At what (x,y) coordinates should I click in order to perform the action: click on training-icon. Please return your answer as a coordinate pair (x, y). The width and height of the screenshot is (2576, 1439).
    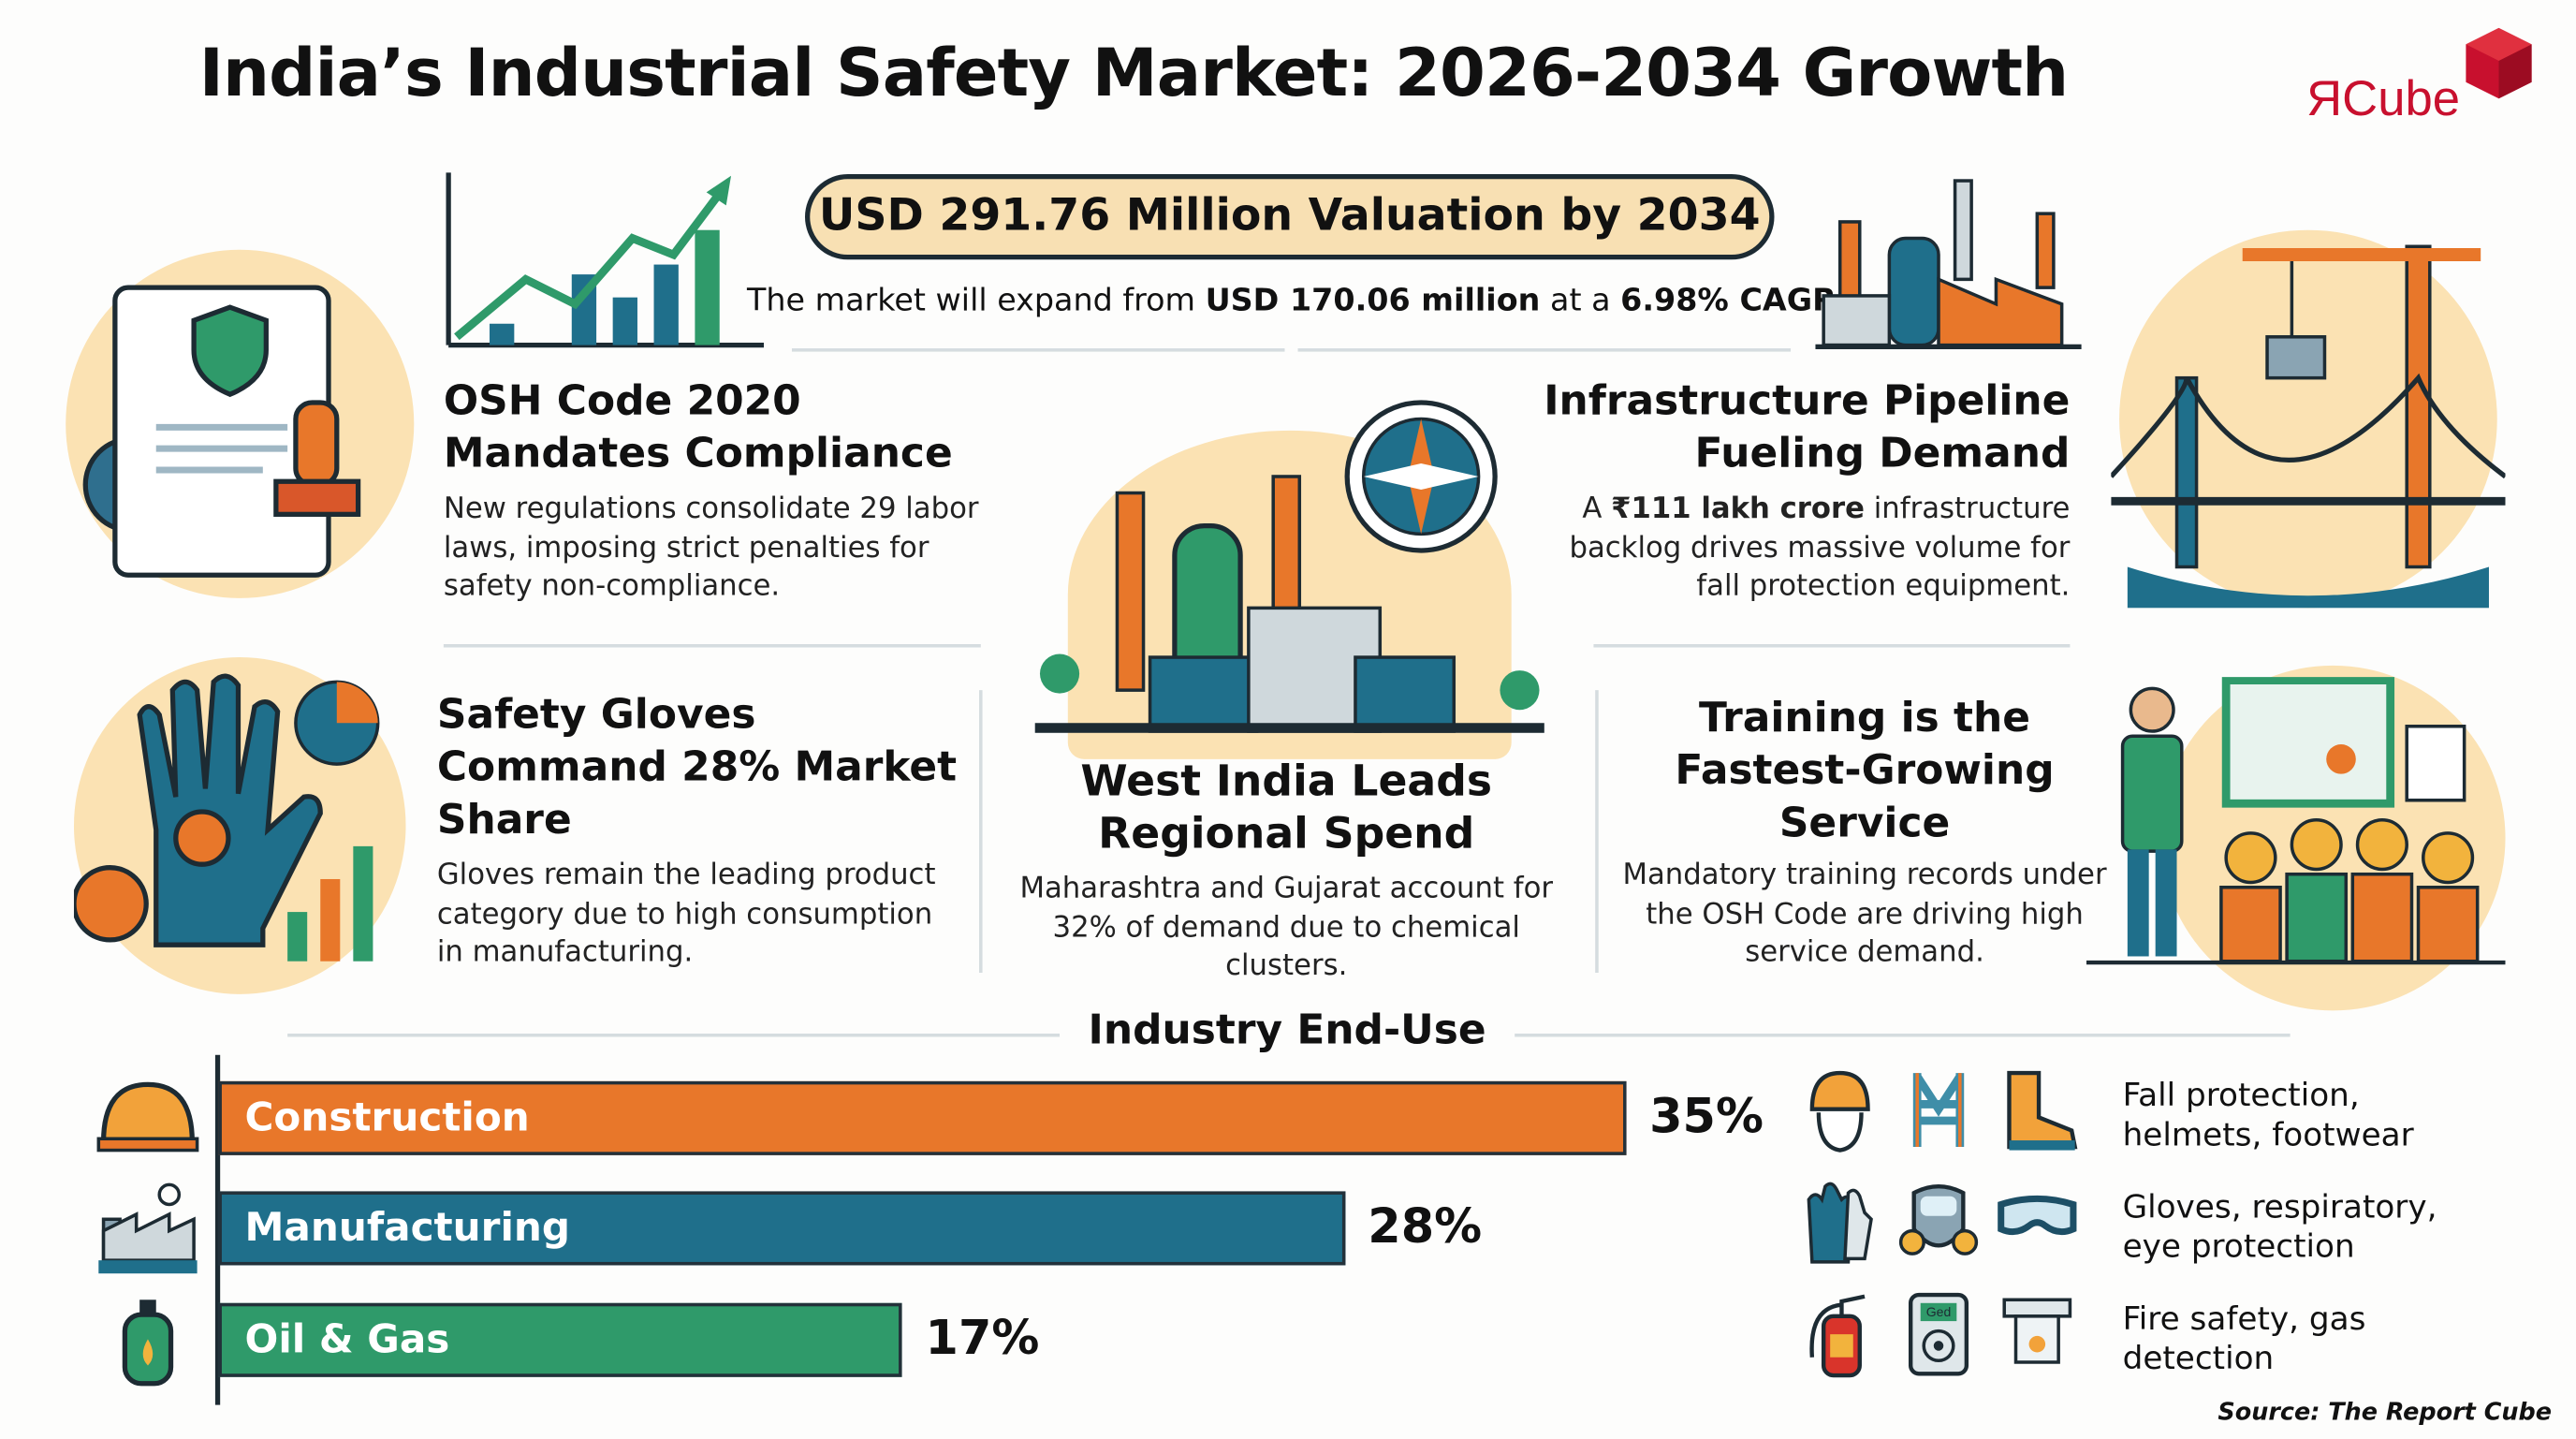
    Looking at the image, I should click on (2296, 821).